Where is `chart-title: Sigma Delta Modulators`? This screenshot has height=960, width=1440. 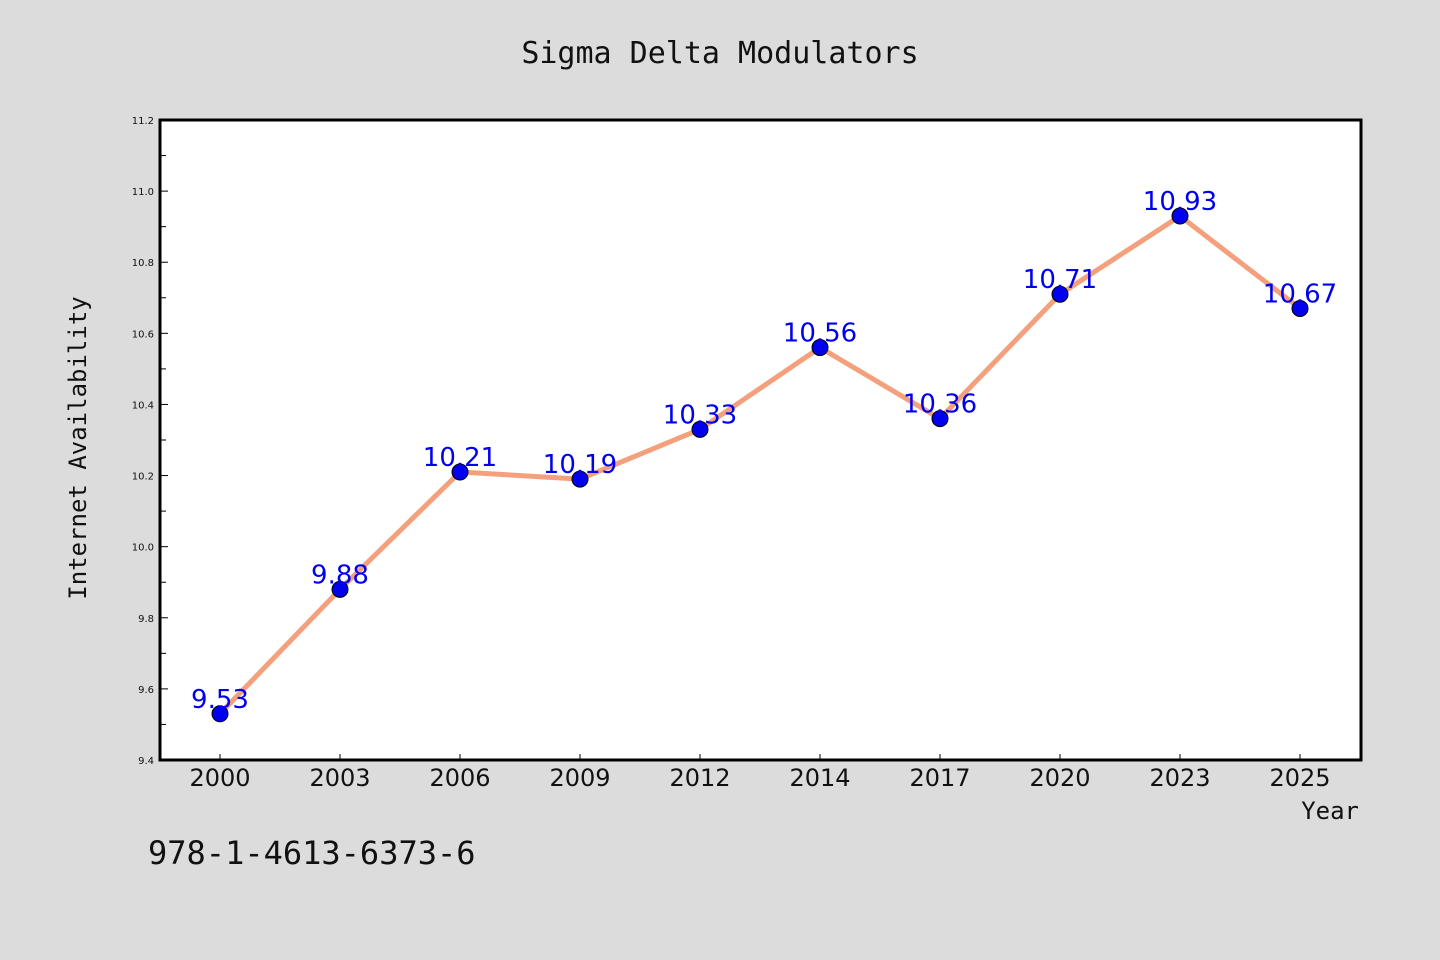
chart-title: Sigma Delta Modulators is located at coordinates (719, 53).